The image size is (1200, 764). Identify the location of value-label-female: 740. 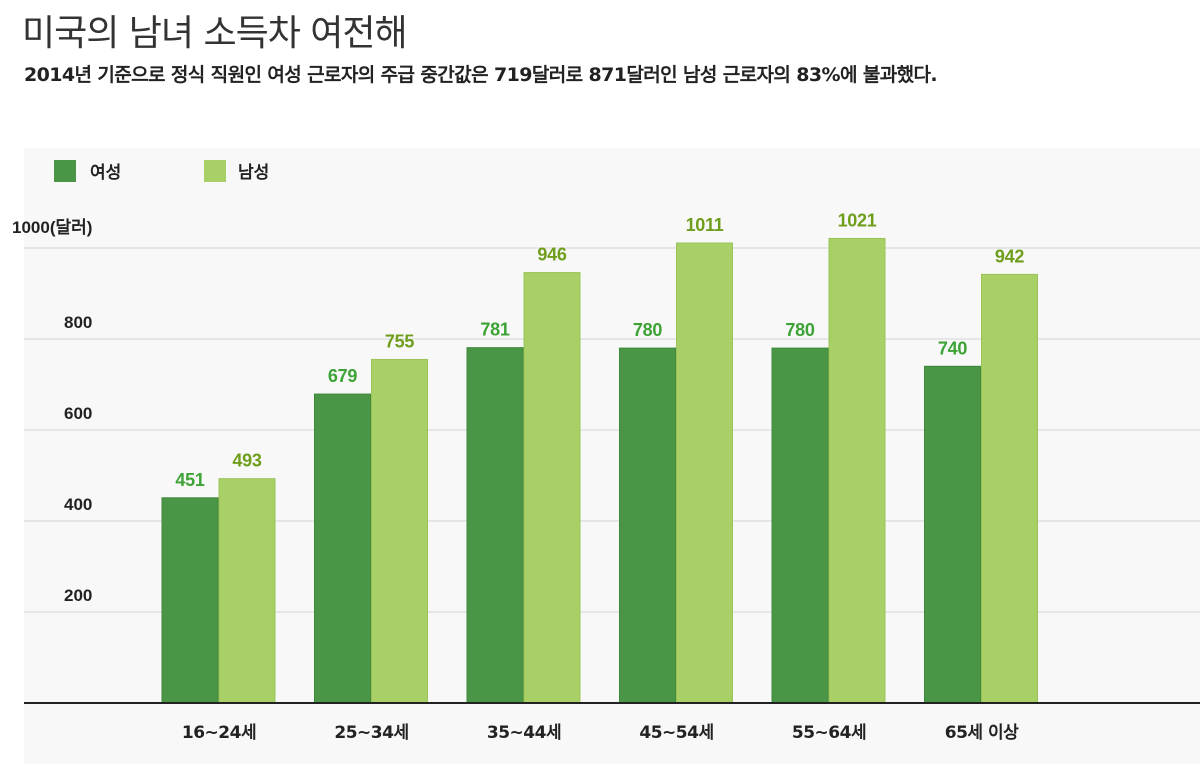
(952, 348).